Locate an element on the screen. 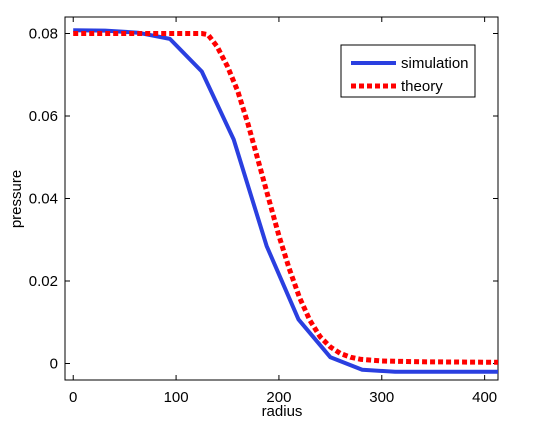  y-tick-label: 0 is located at coordinates (54, 364).